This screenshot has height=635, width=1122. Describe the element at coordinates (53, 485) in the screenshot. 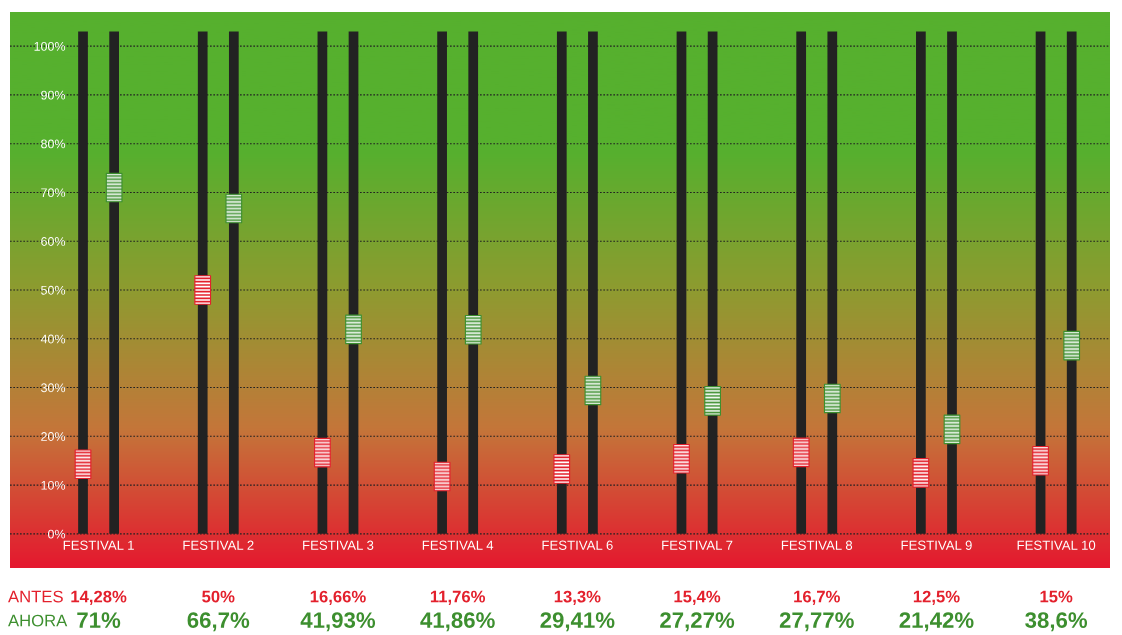

I see `y-tick-label: 10%` at that location.